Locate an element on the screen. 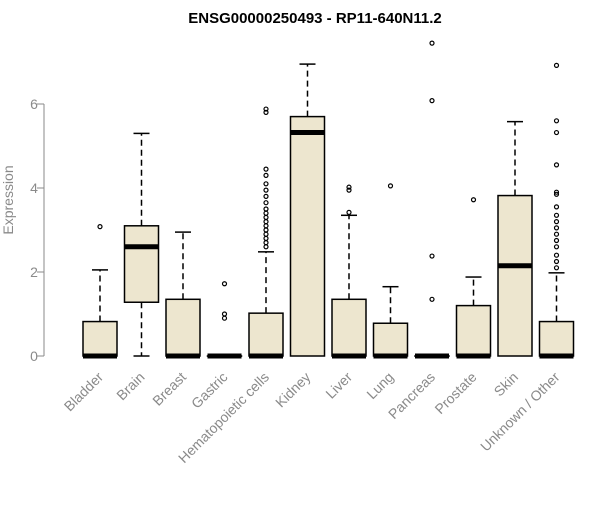  y-axis-label: Expression is located at coordinates (8, 199).